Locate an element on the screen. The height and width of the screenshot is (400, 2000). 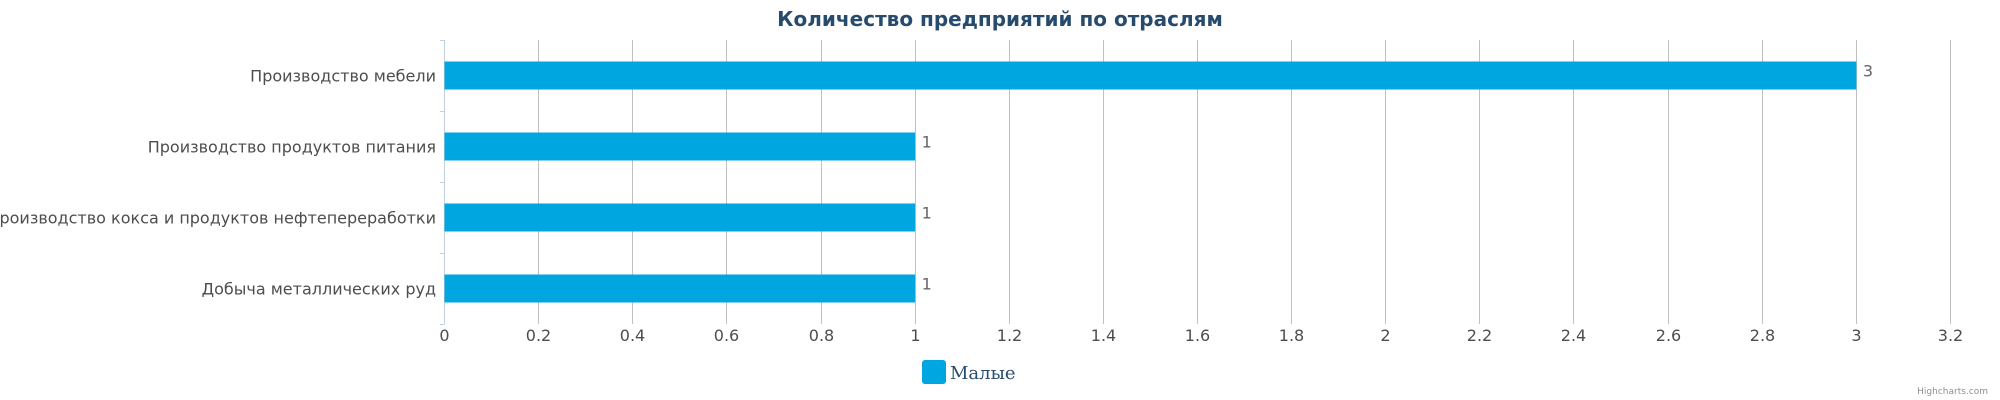
category-label: Добыча металлических руд is located at coordinates (319, 289).